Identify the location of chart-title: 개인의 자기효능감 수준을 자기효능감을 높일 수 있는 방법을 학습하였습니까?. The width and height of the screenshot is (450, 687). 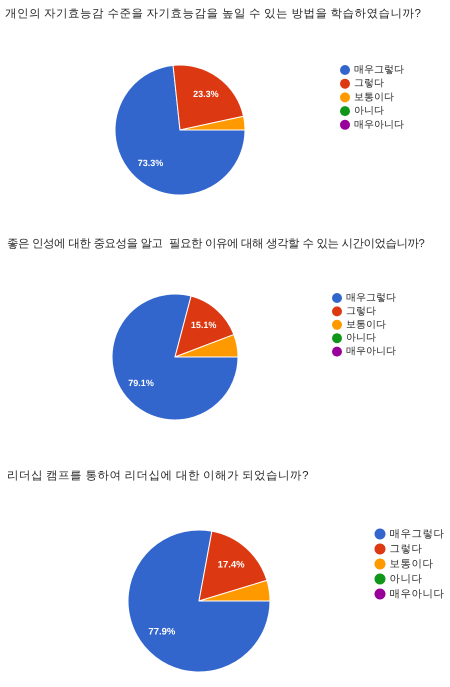
(213, 14).